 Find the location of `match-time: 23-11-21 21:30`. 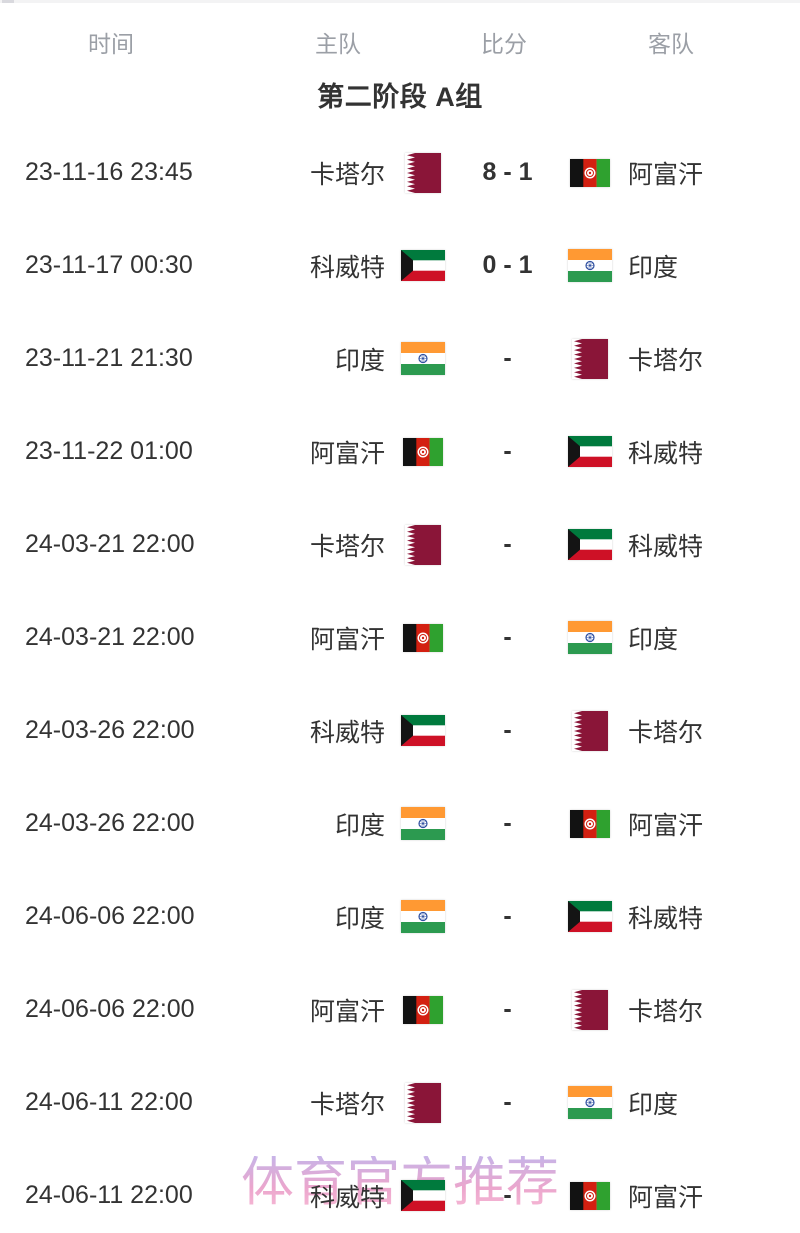

match-time: 23-11-21 21:30 is located at coordinates (109, 358).